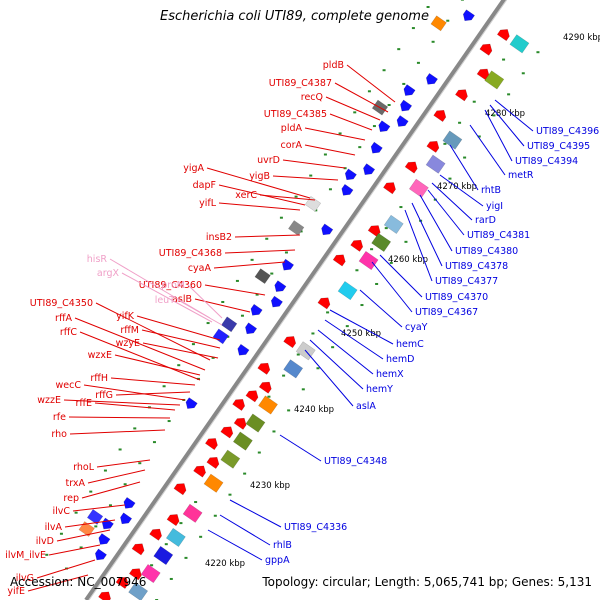 The width and height of the screenshot is (600, 600). Describe the element at coordinates (314, 410) in the screenshot. I see `scale-label-2: 4240 kbp` at that location.